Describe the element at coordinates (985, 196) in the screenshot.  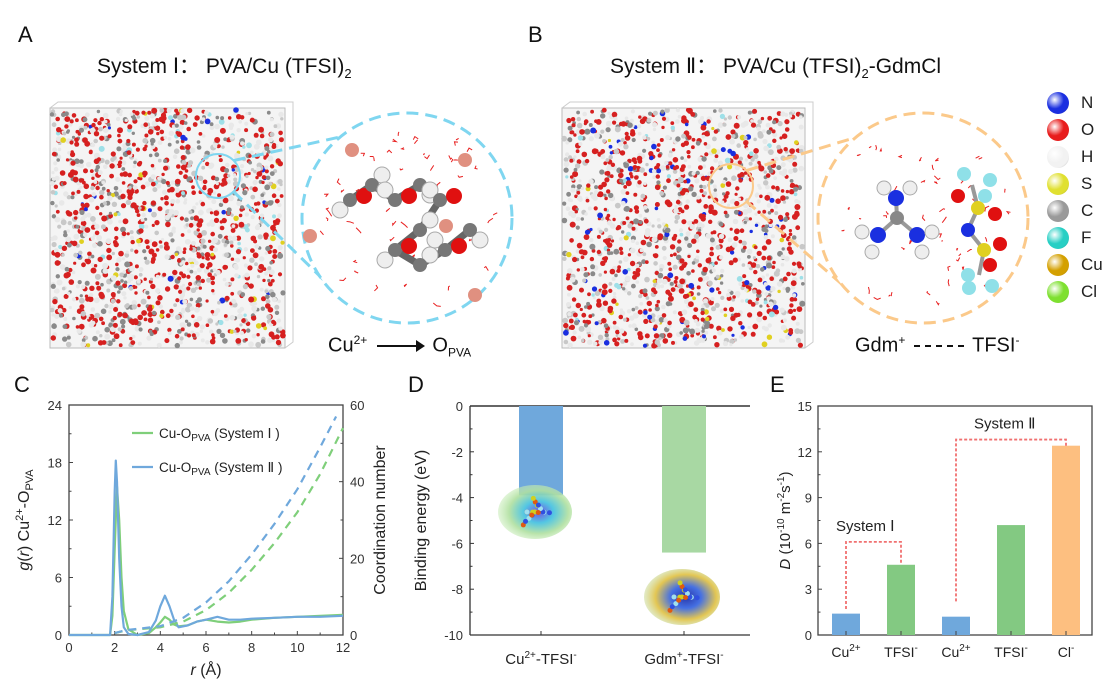
I see `tfsi-fluorine` at that location.